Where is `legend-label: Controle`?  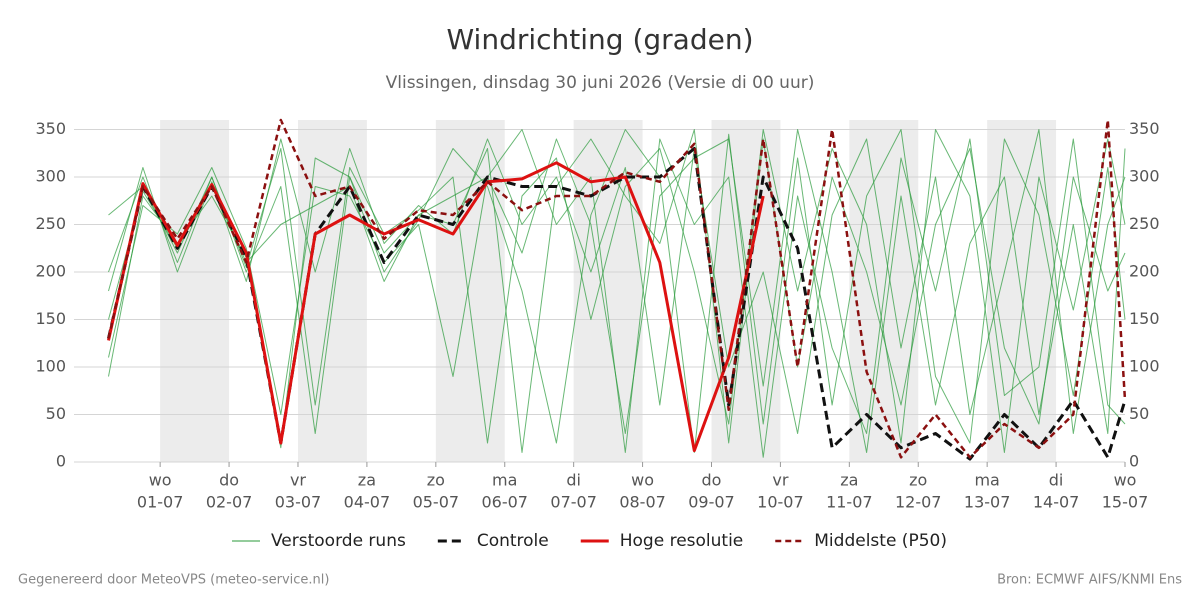 legend-label: Controle is located at coordinates (513, 541).